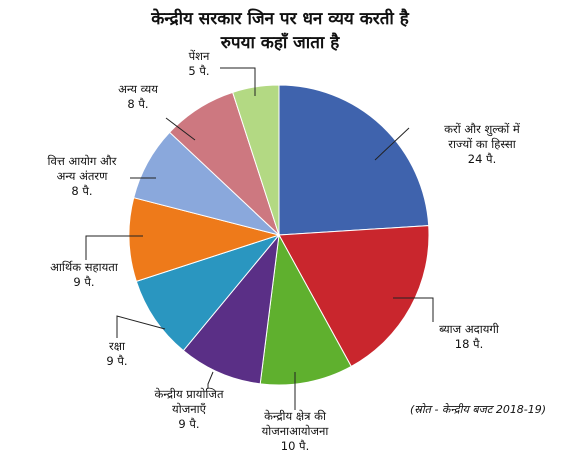 The width and height of the screenshot is (587, 461). I want to click on chart-subtitle: रुपया कहाँ जाता है, so click(280, 43).